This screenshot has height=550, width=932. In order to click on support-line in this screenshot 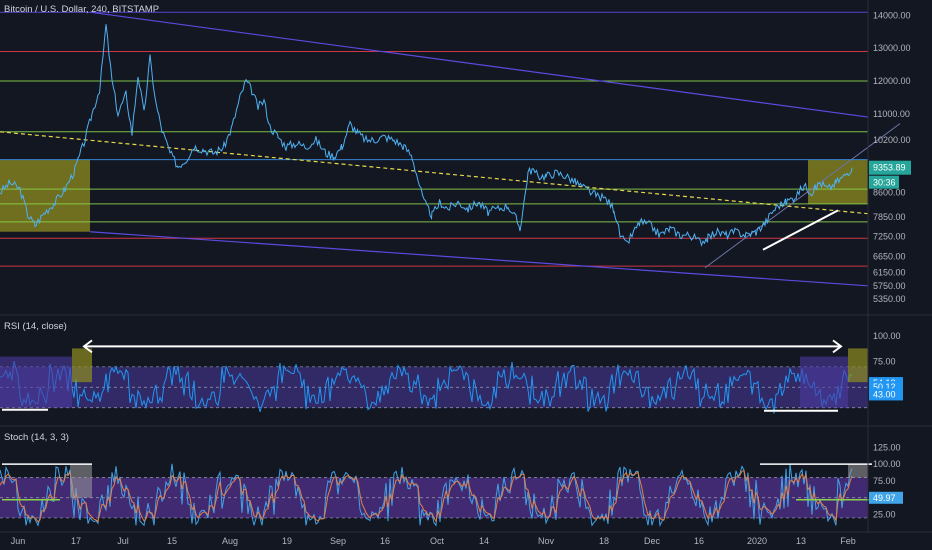, I will do `click(800, 230)`.